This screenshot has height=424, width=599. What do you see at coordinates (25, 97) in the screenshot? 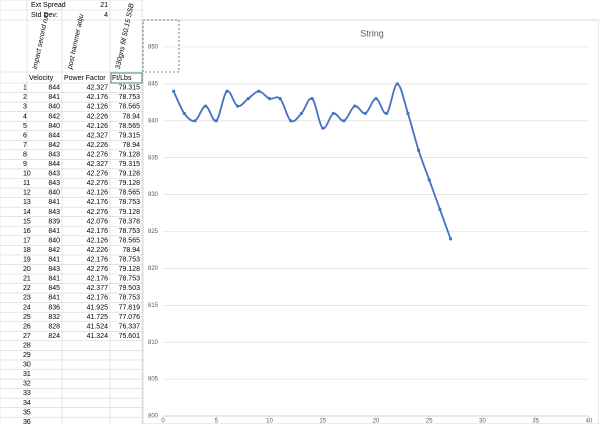
I see `row-index: 2` at bounding box center [25, 97].